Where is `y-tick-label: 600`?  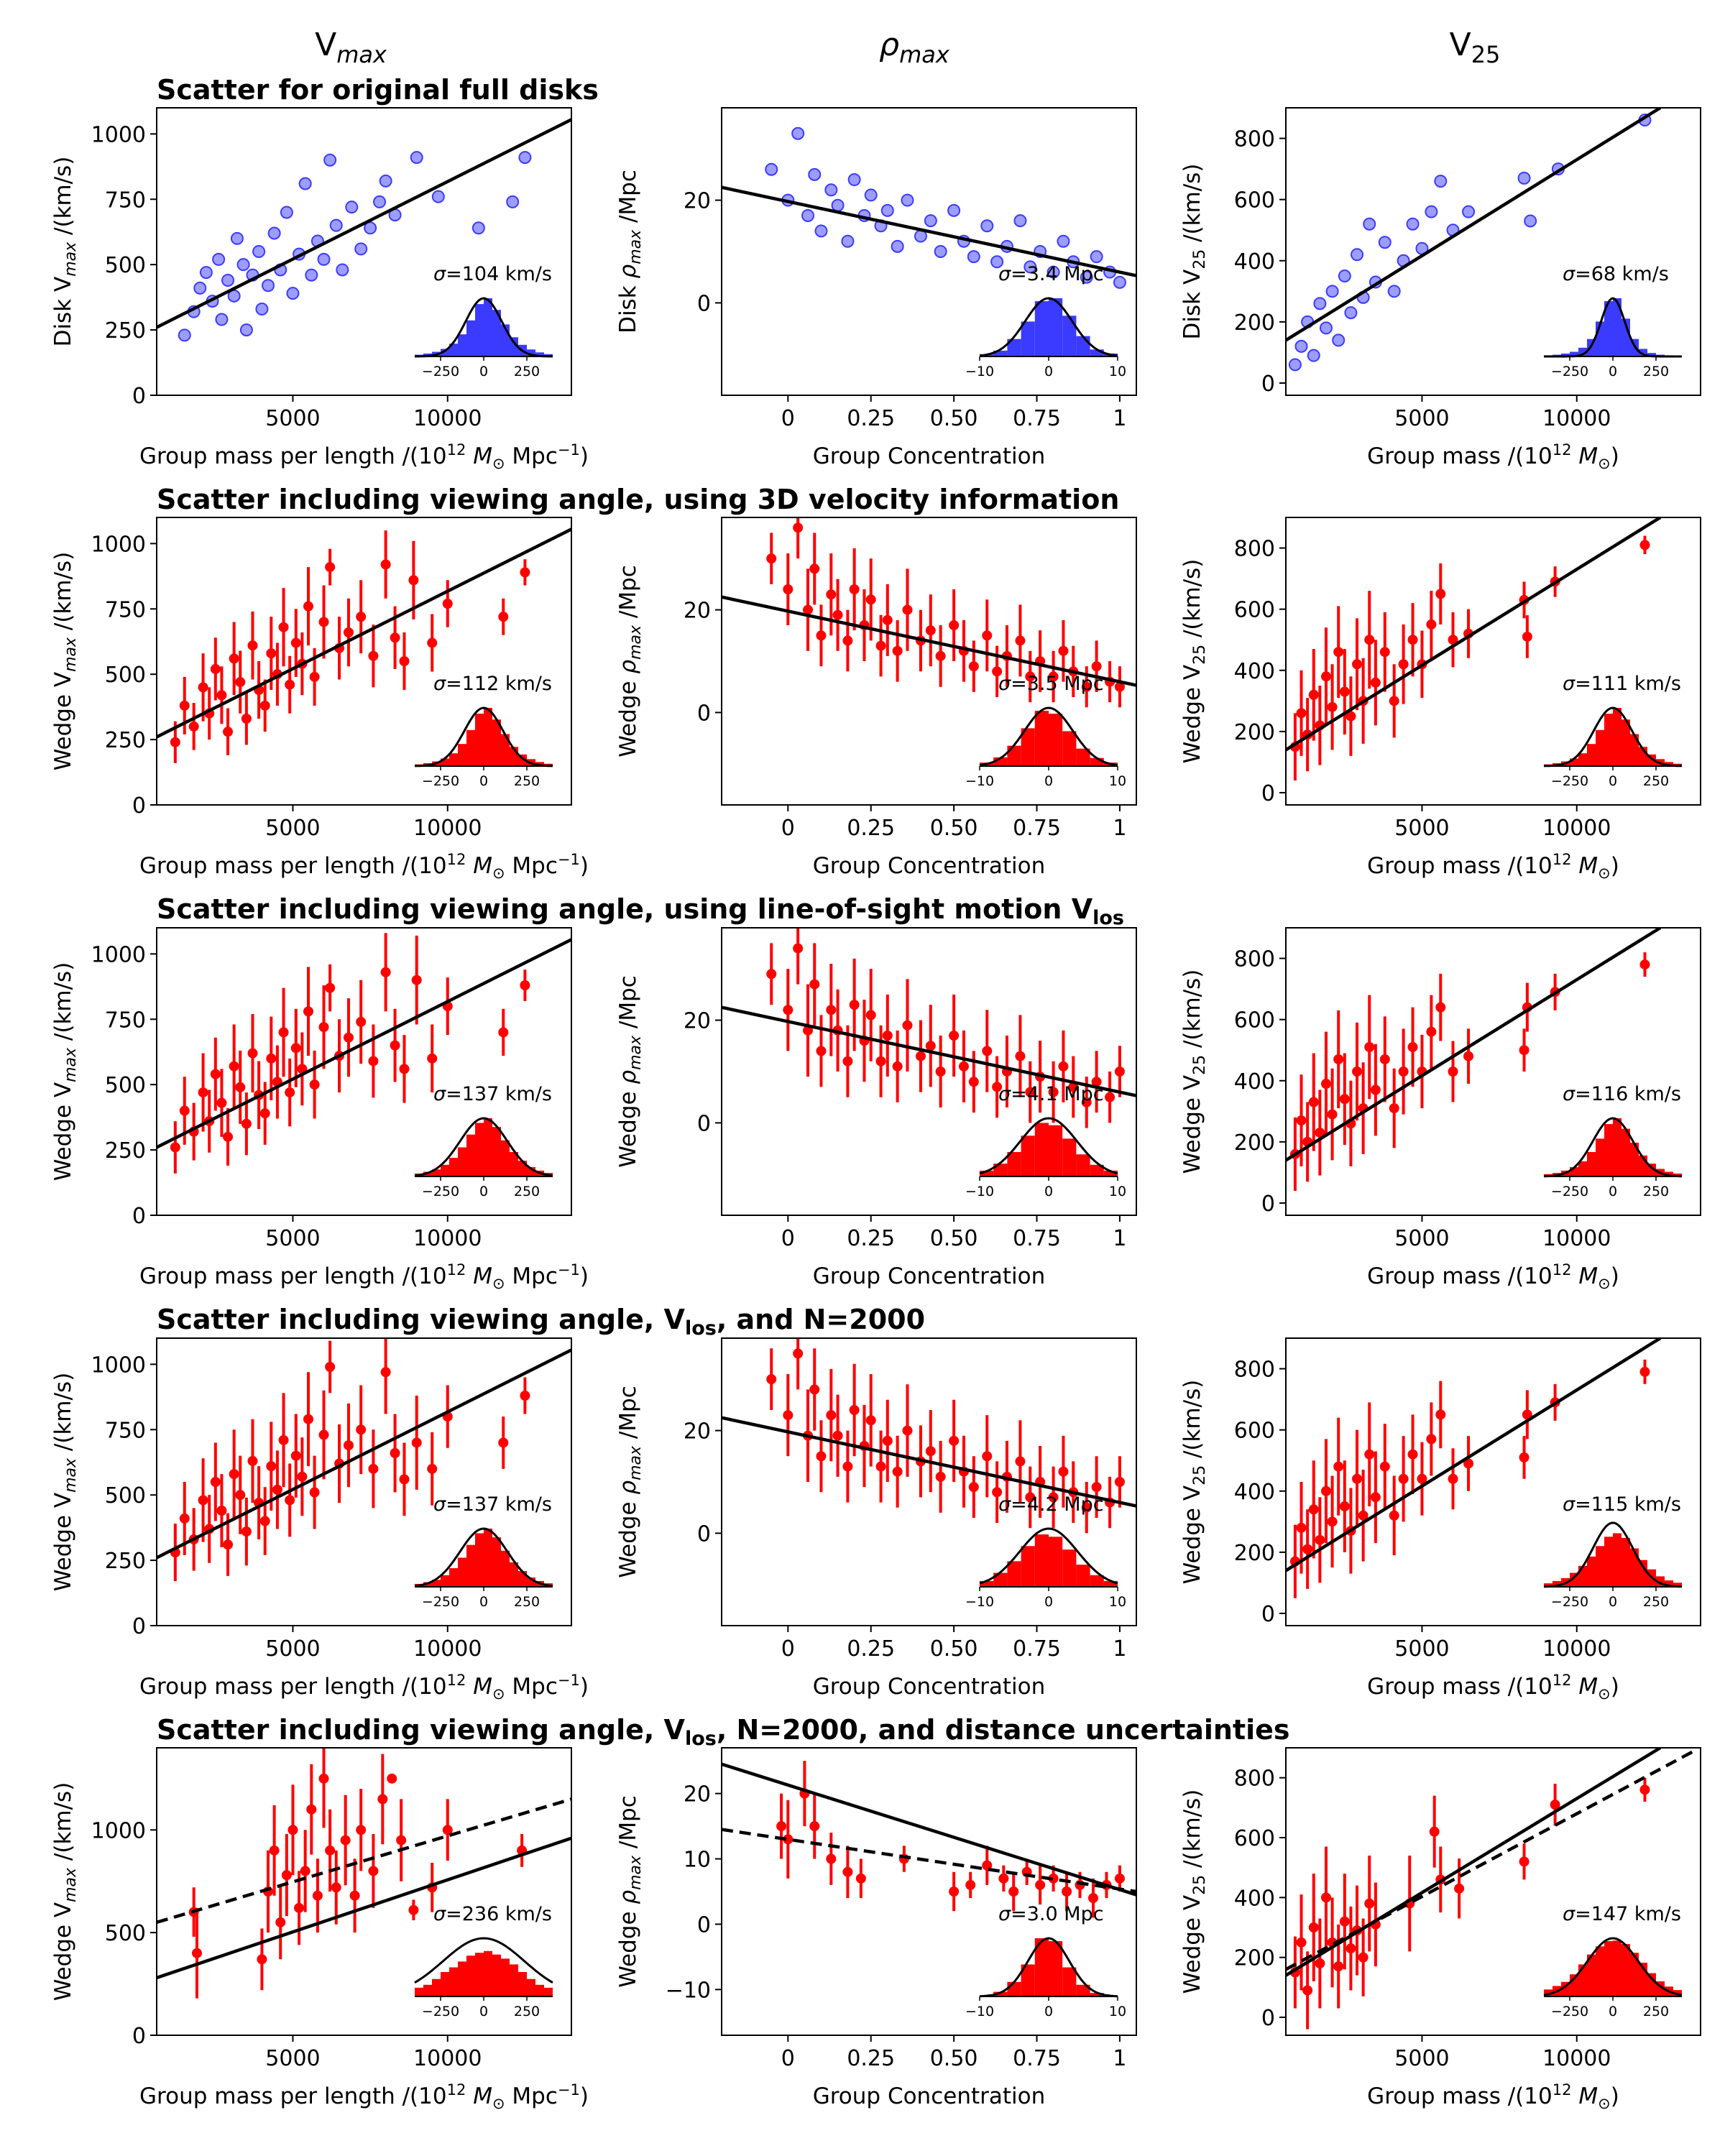
y-tick-label: 600 is located at coordinates (1254, 610).